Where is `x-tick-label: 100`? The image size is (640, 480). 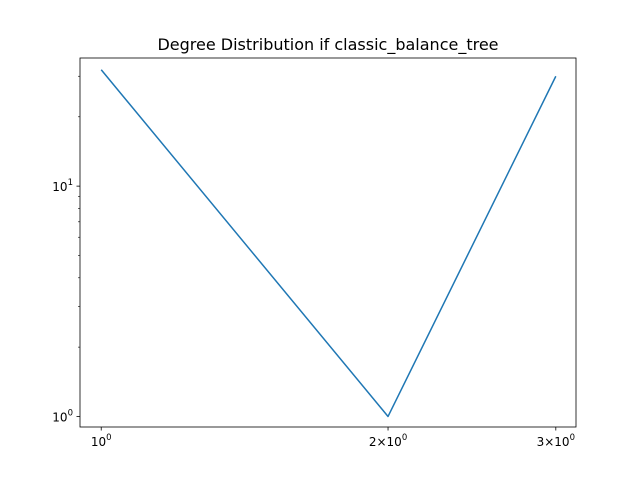 x-tick-label: 100 is located at coordinates (101, 441).